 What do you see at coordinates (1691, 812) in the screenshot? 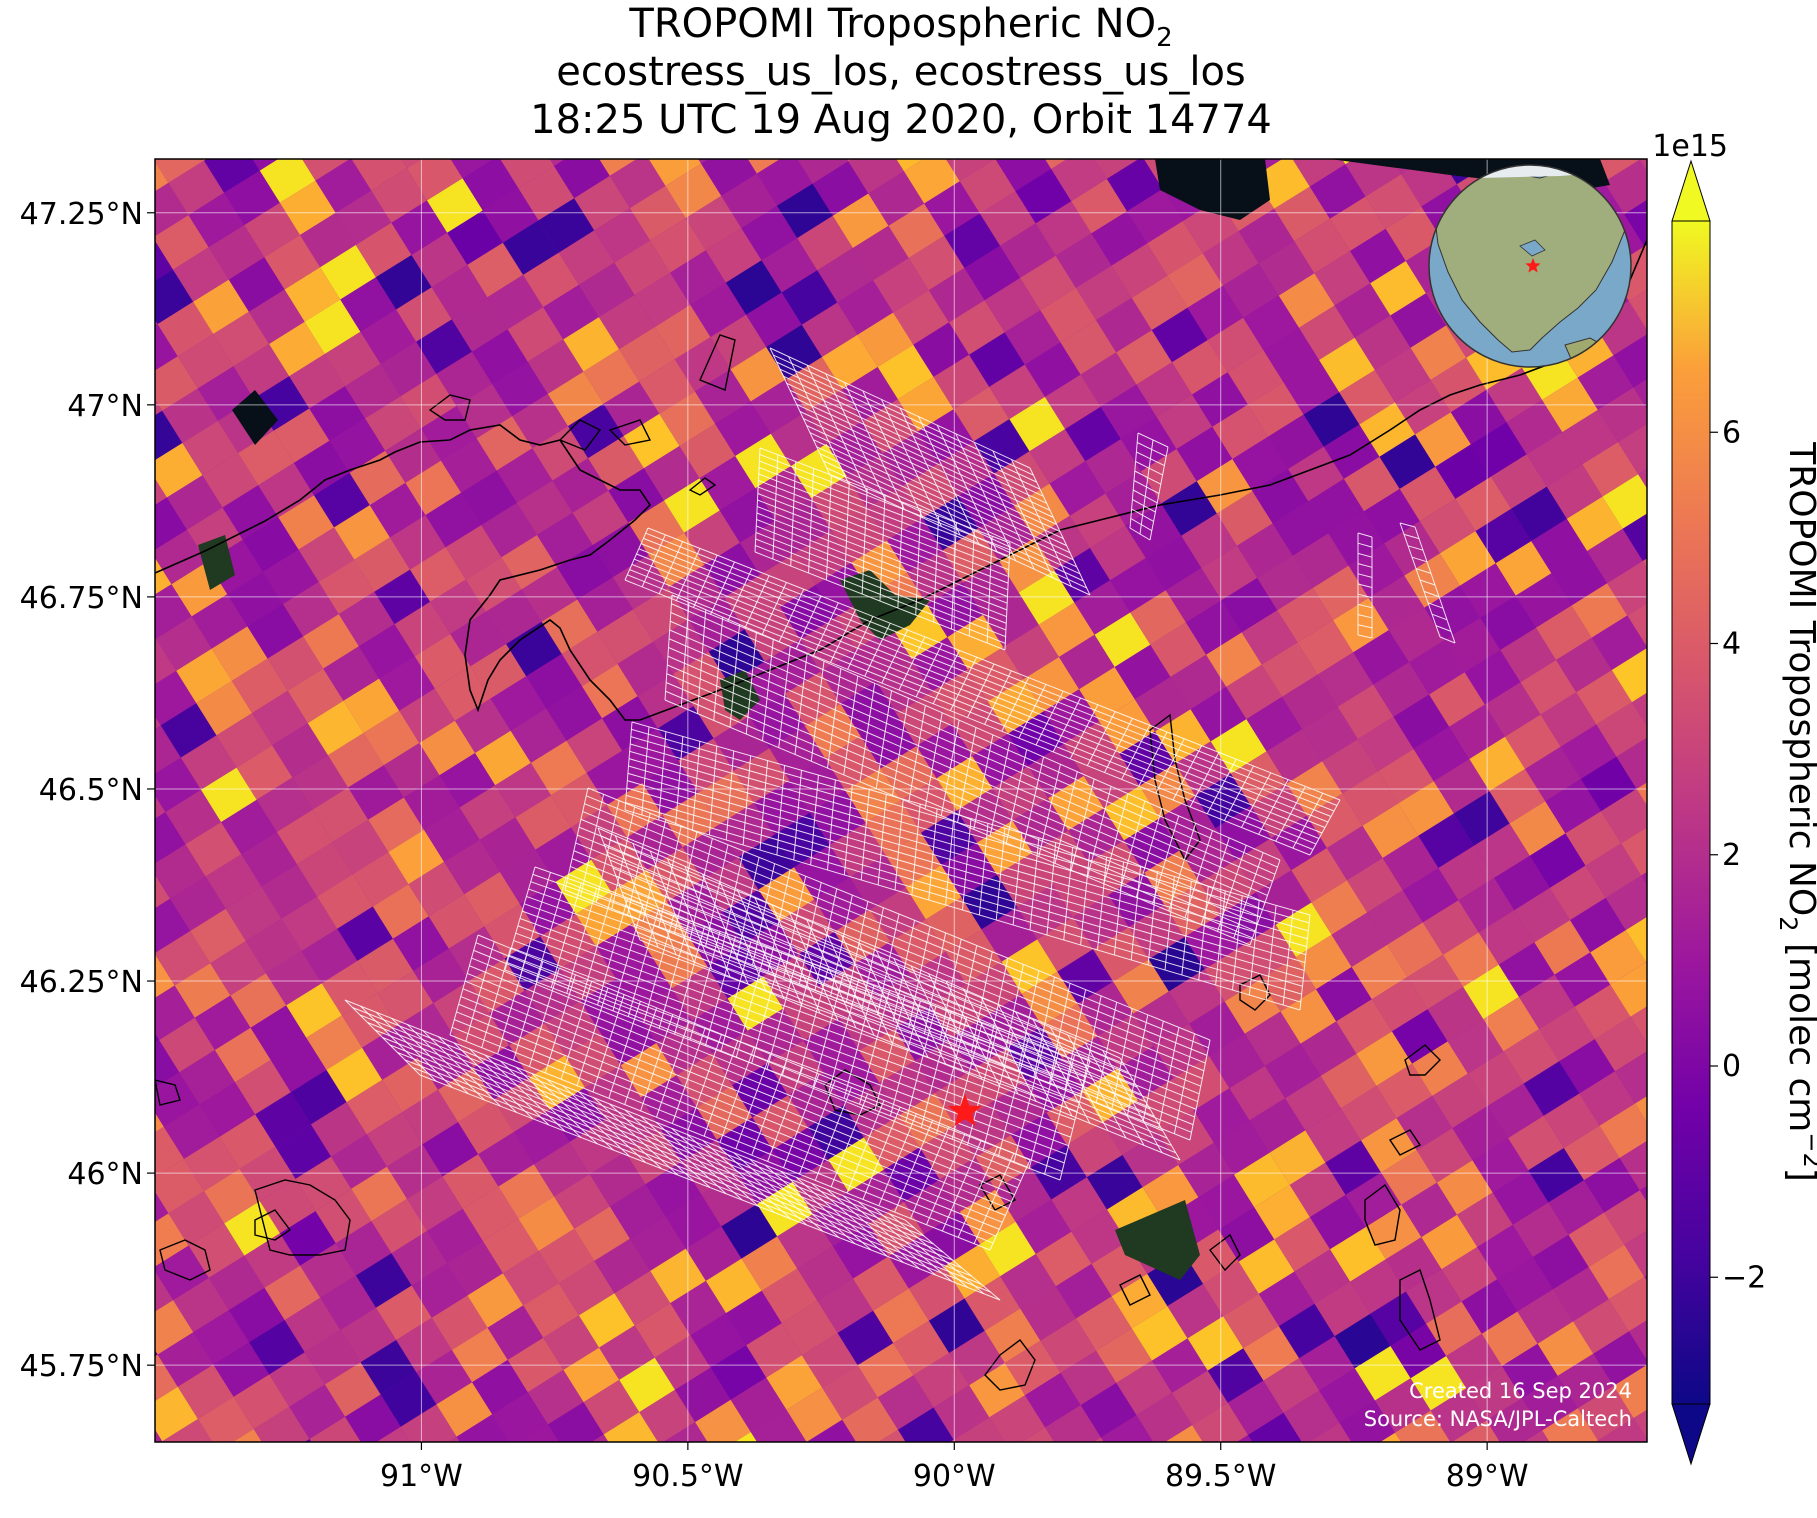
I see `colorbar-gradient` at bounding box center [1691, 812].